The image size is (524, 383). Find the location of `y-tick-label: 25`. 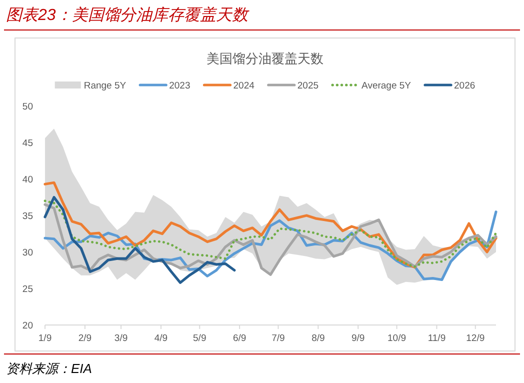

y-tick-label: 25 is located at coordinates (27, 289).